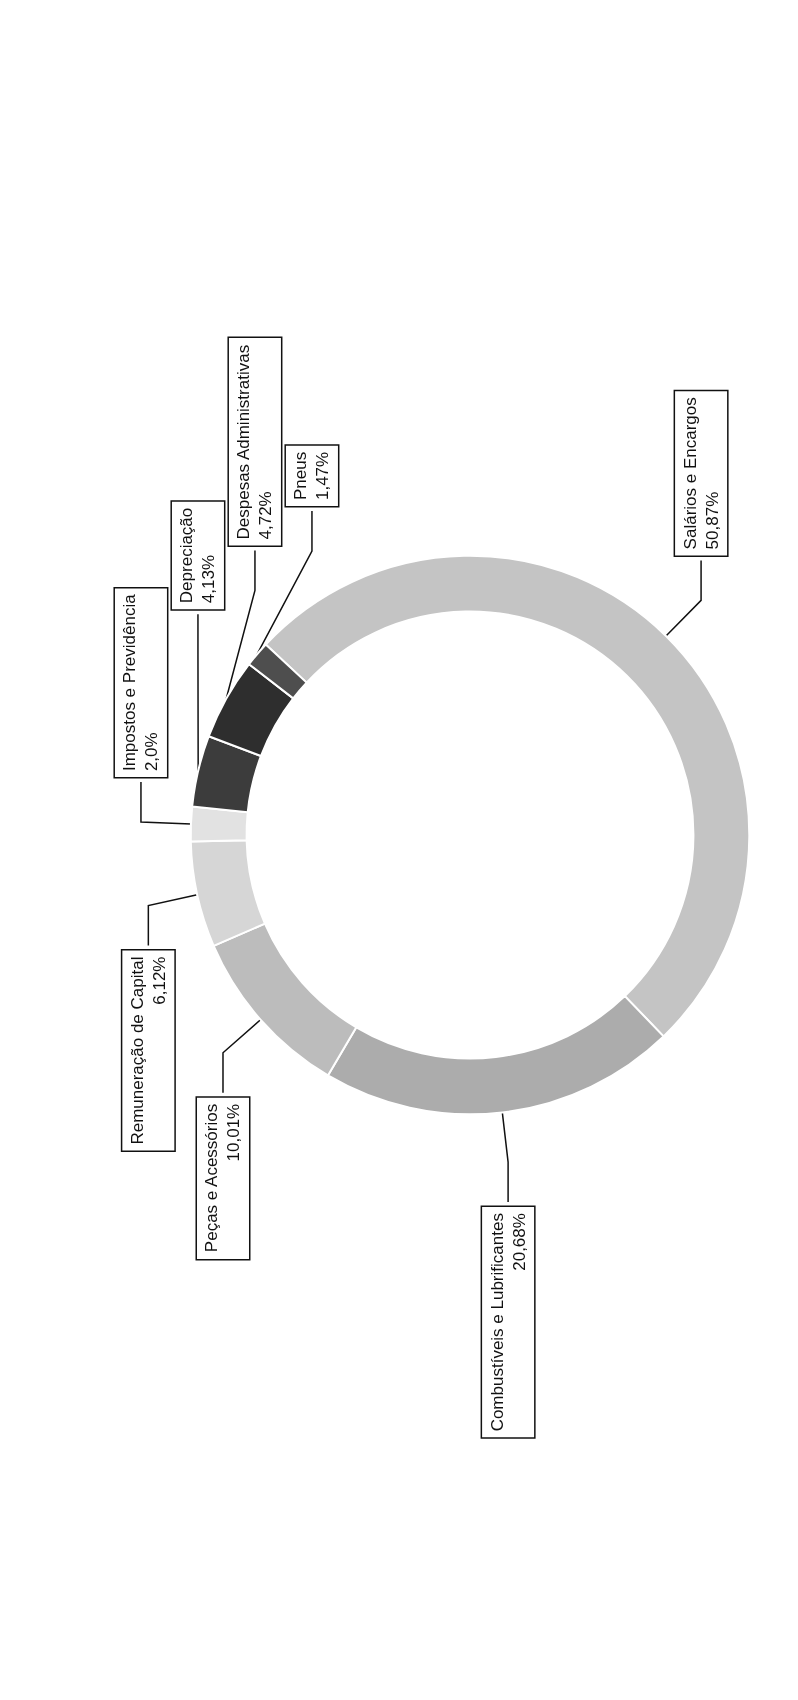 This screenshot has height=1700, width=798. Describe the element at coordinates (152, 752) in the screenshot. I see `data-label: 2,0%` at that location.